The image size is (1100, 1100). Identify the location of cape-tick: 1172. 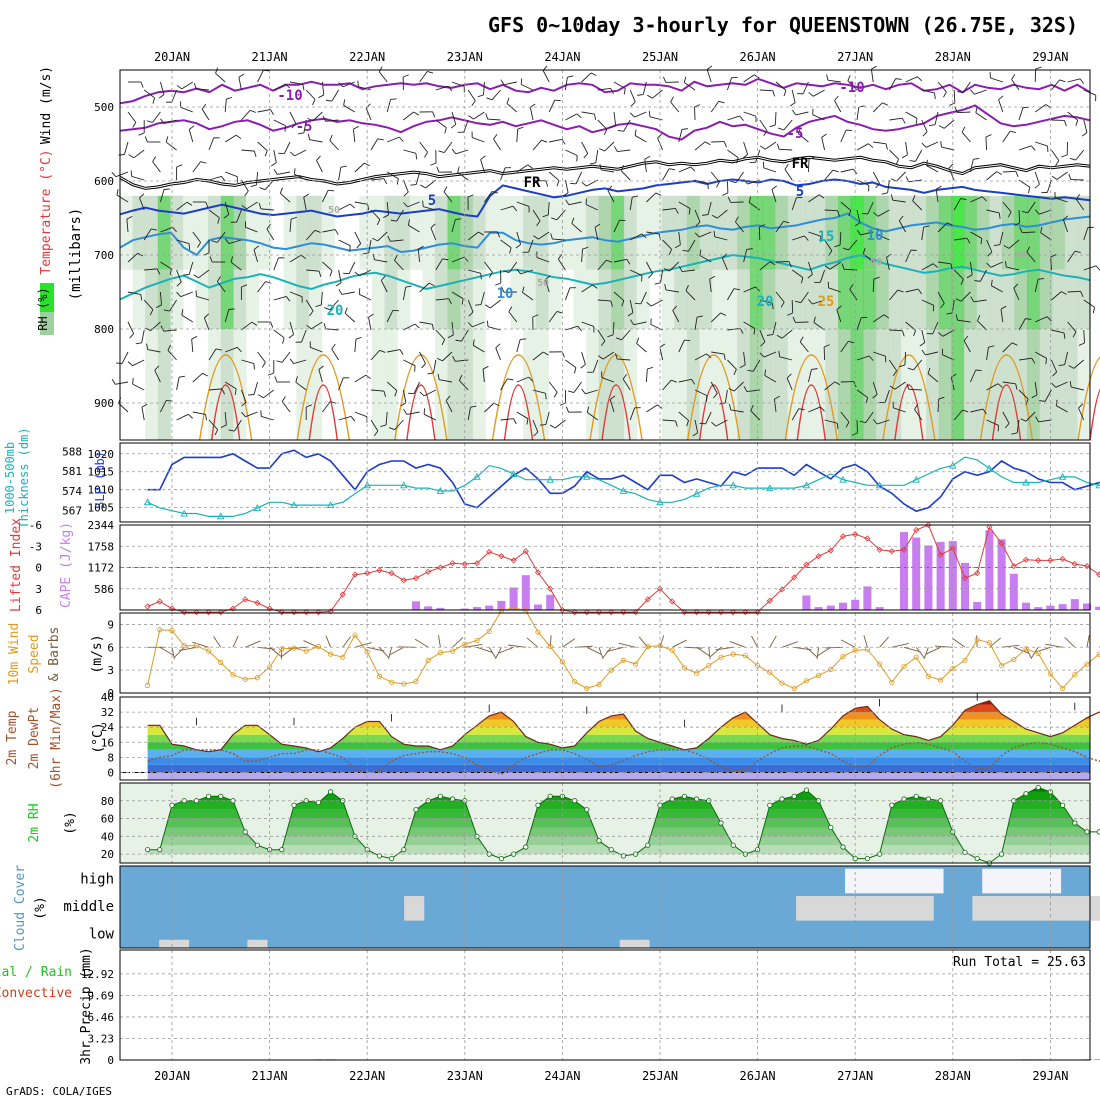
(101, 568).